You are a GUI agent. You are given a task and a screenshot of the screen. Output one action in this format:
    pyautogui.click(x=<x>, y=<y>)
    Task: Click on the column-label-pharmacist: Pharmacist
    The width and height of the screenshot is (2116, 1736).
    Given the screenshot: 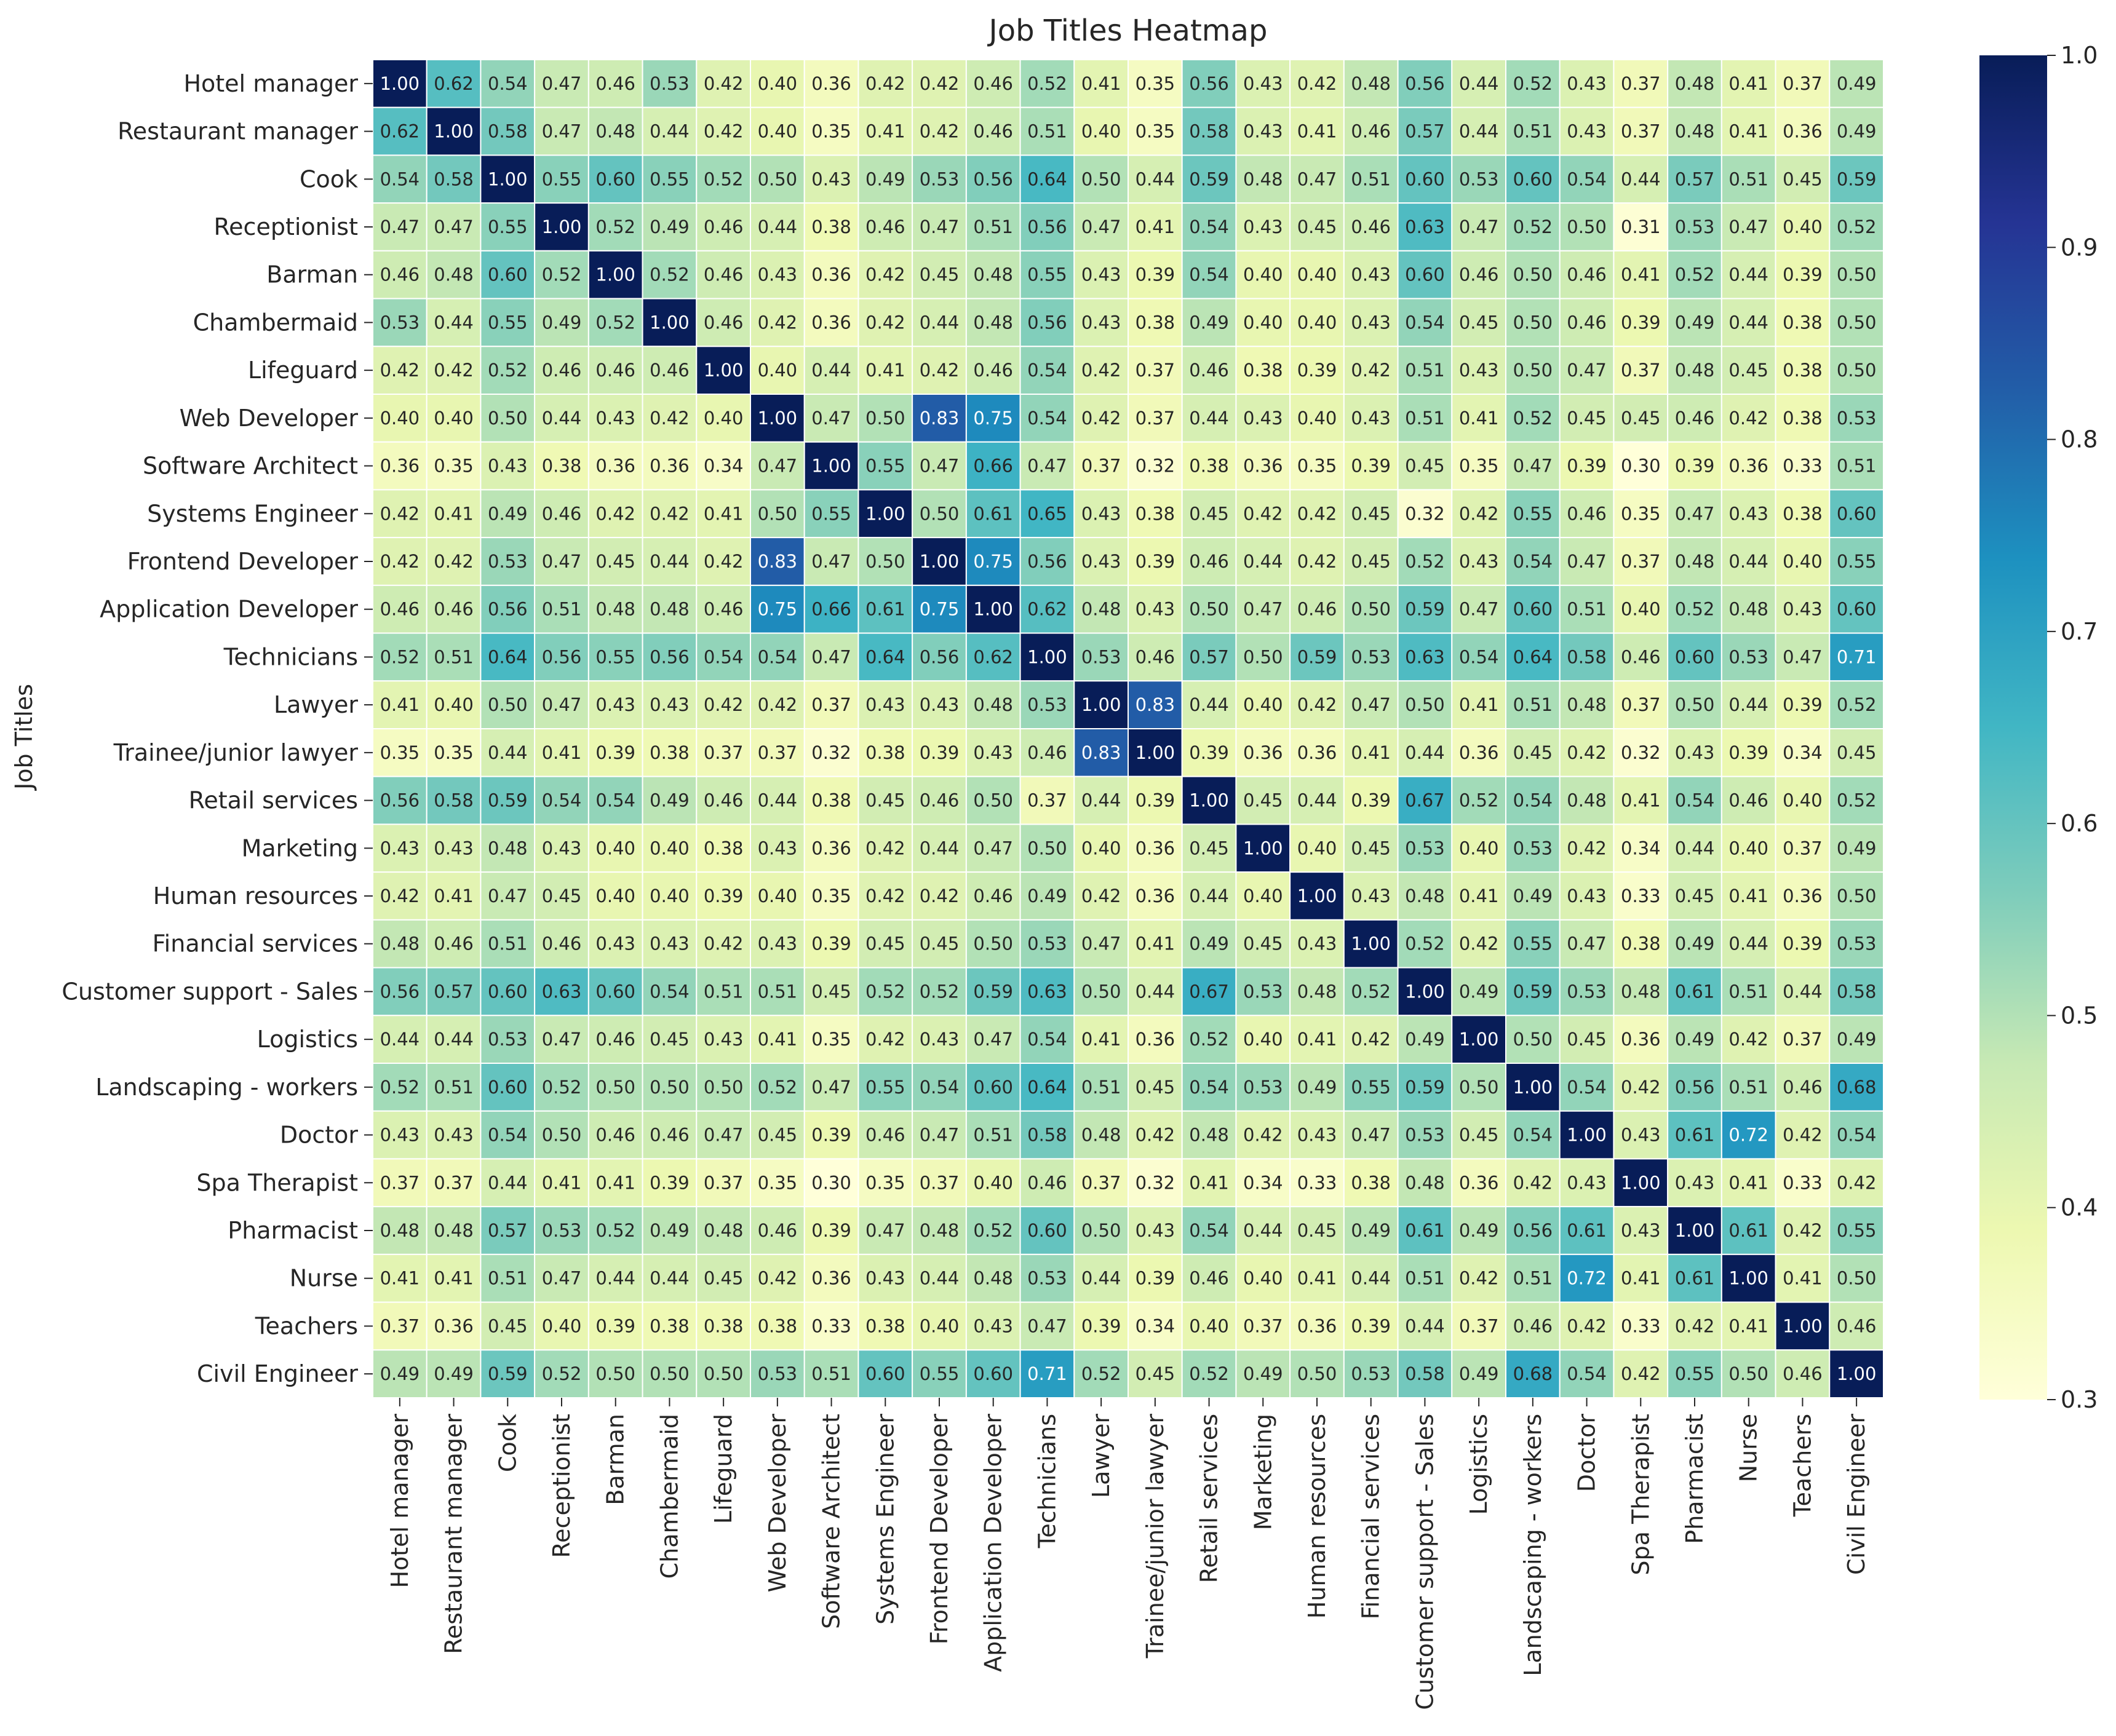 What is the action you would take?
    pyautogui.click(x=1694, y=1479)
    